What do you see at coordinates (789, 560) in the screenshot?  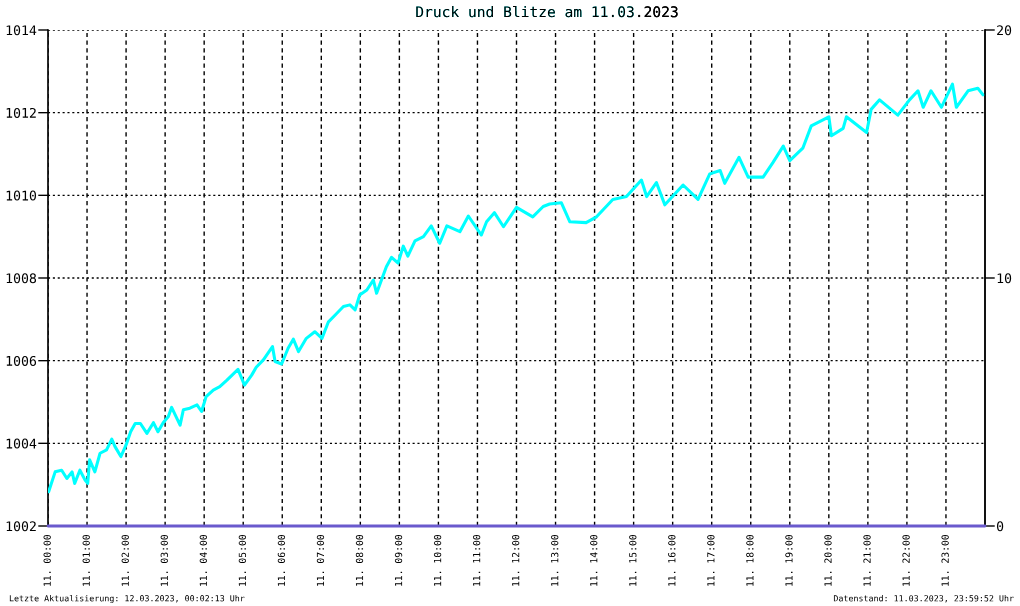 I see `x-tick-label: 11. 19:00` at bounding box center [789, 560].